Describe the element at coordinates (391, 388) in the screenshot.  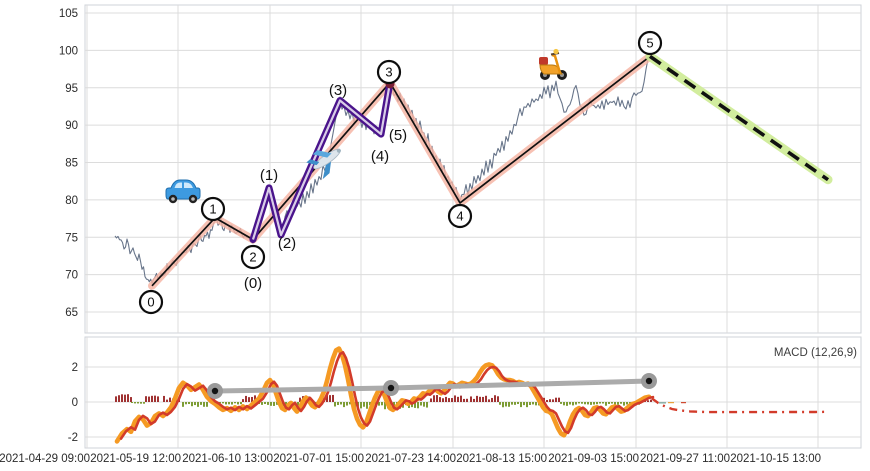
I see `trend-pivot-dot` at that location.